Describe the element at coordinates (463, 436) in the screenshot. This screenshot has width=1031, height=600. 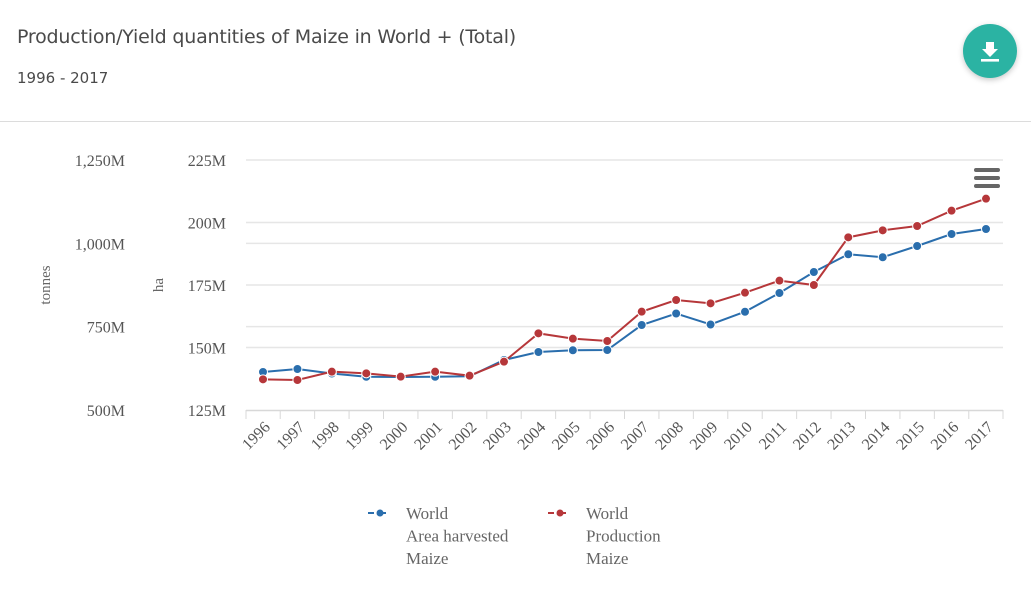
I see `x-tick-label: 2002` at that location.